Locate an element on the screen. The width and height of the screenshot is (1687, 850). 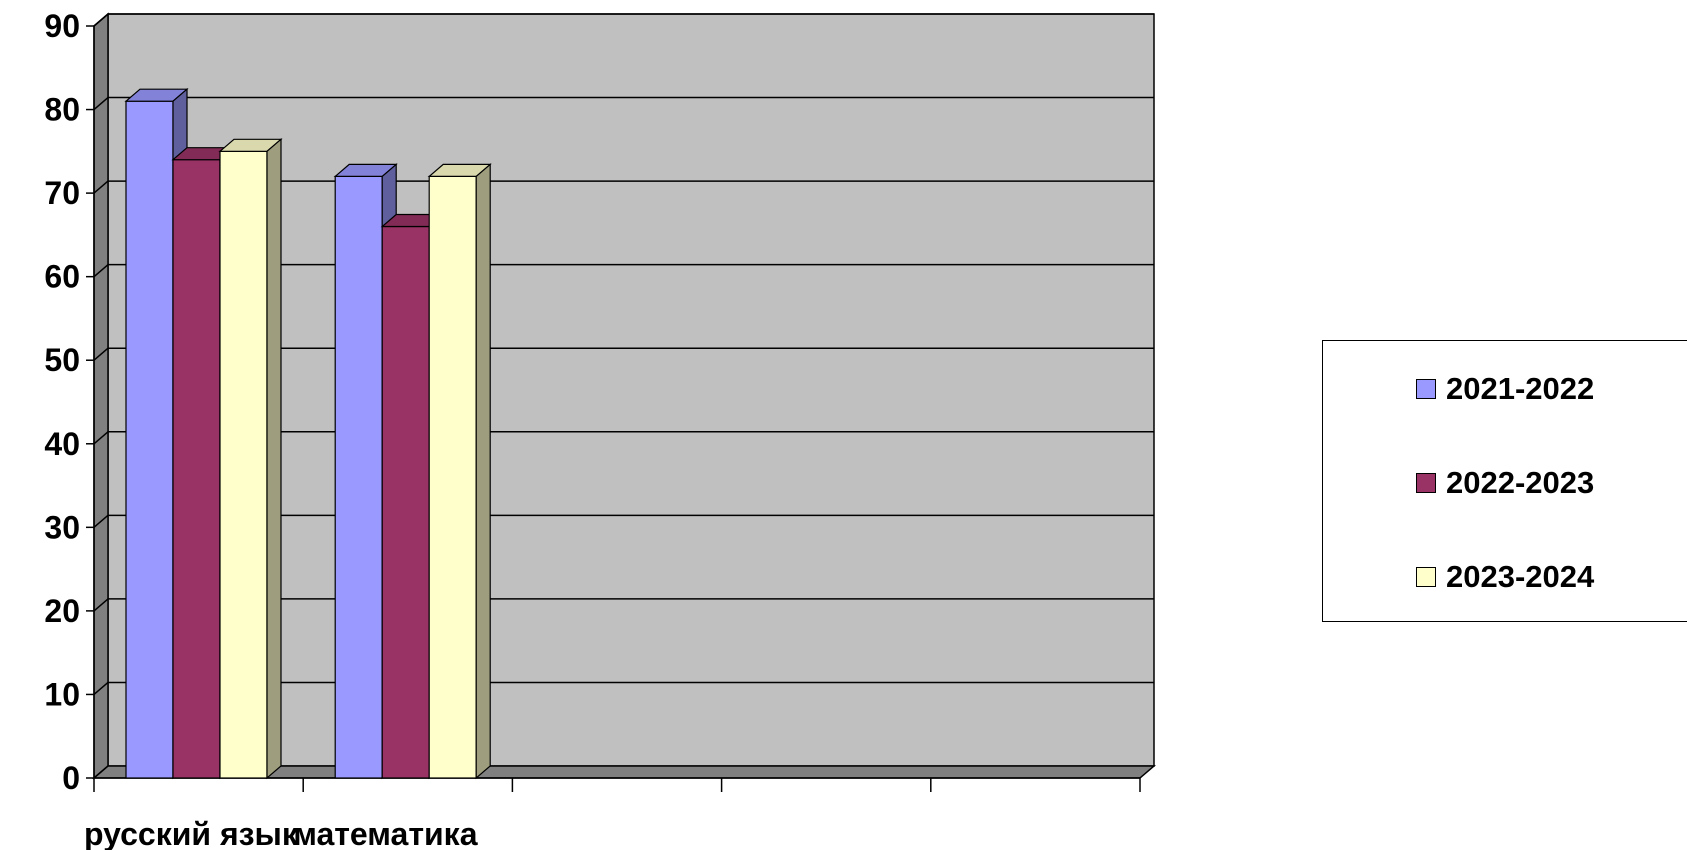
x-category-label: русский язык is located at coordinates (191, 833).